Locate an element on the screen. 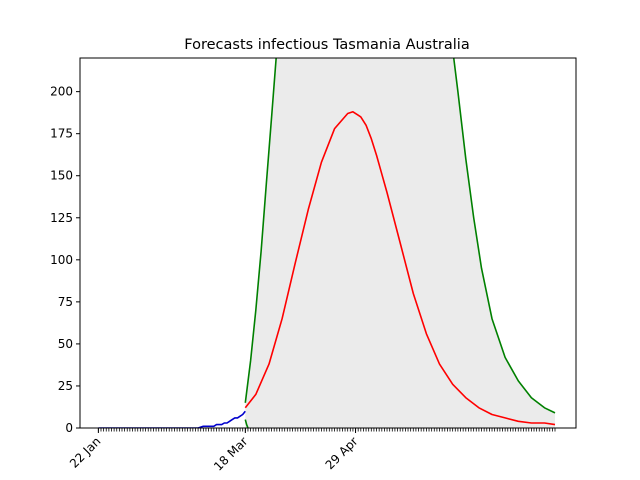 This screenshot has width=640, height=480. y-tick-label: 100 is located at coordinates (61, 260).